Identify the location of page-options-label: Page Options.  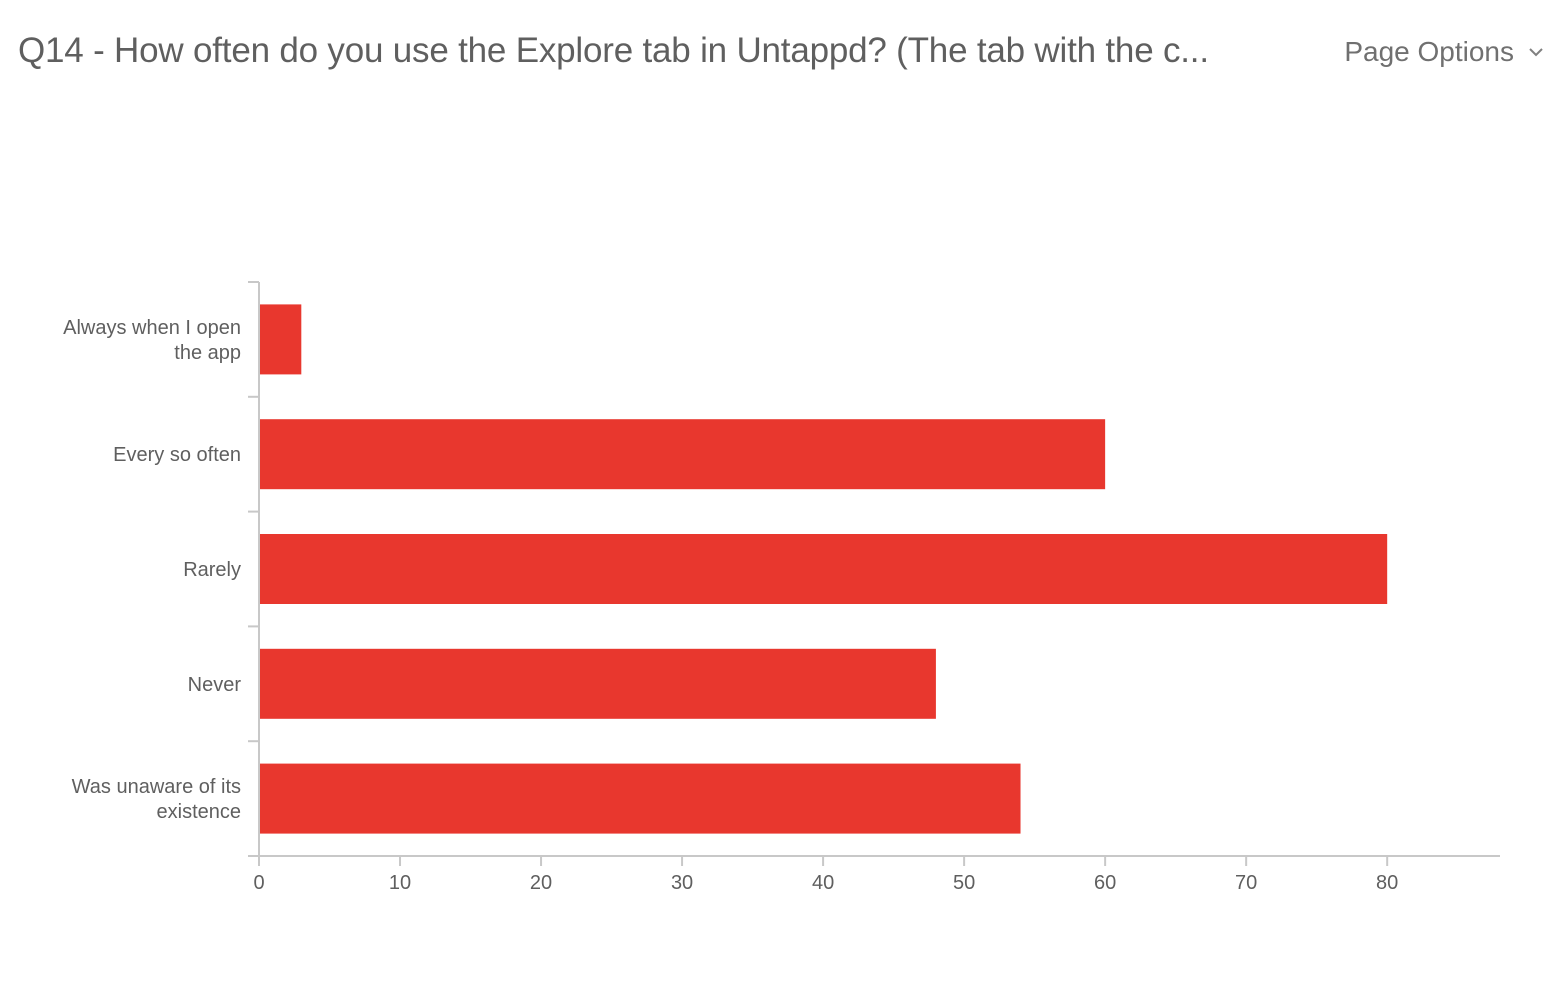
(1429, 51).